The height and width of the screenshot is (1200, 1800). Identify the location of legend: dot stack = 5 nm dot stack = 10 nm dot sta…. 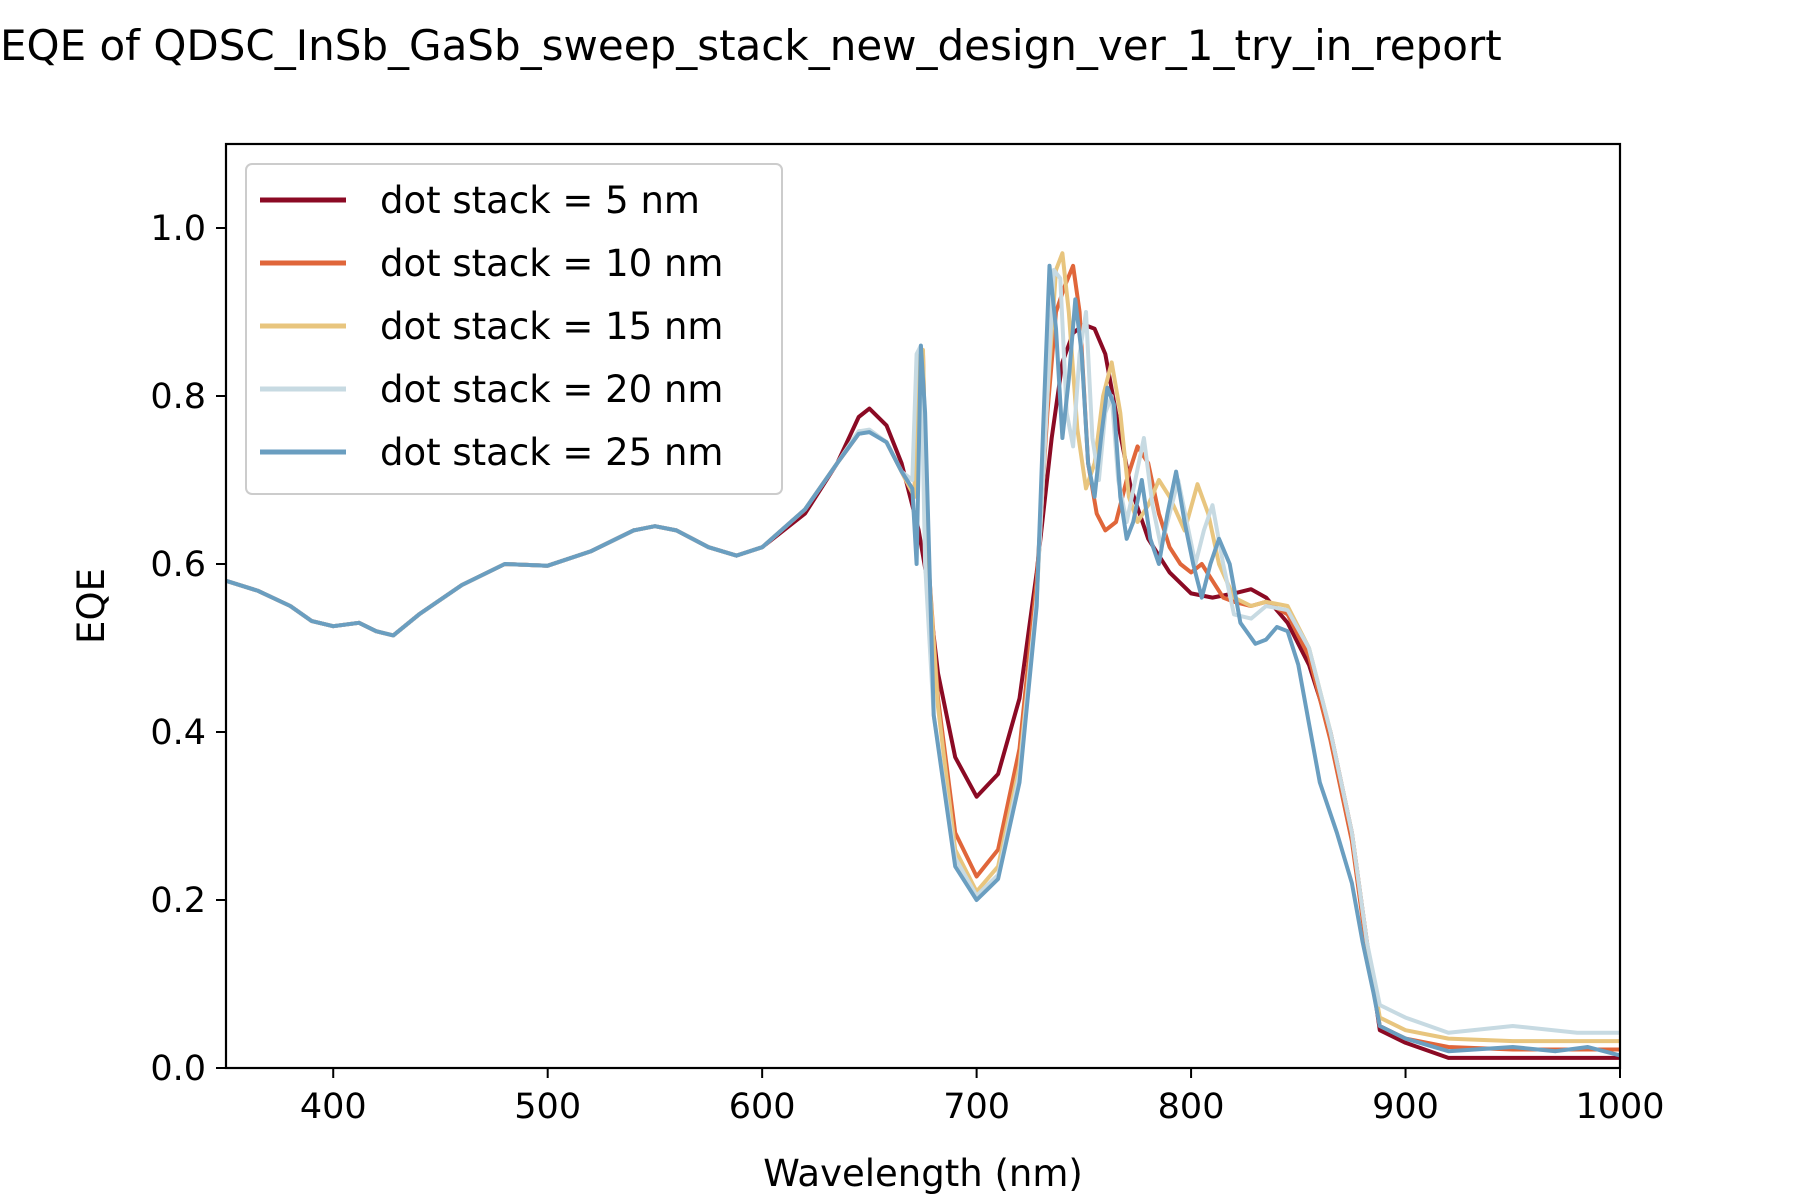
(514, 329).